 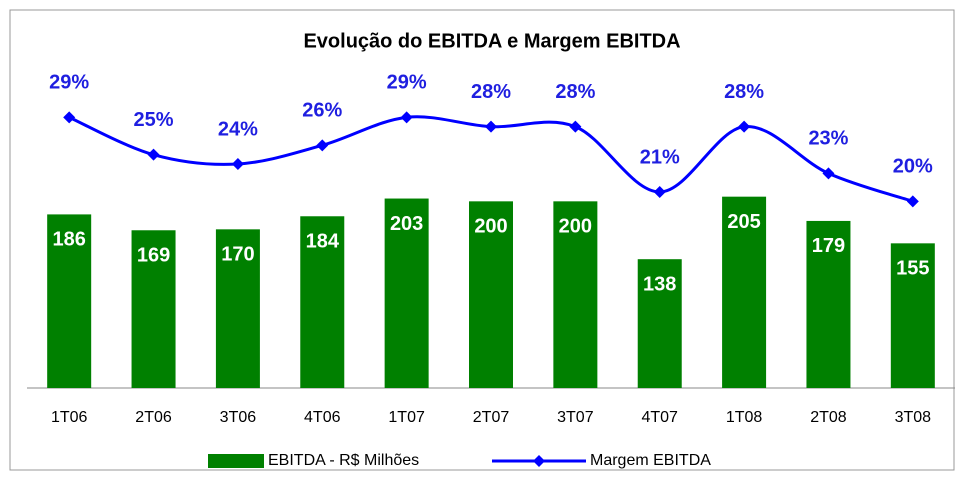 I want to click on bar-label: 205, so click(x=743, y=222).